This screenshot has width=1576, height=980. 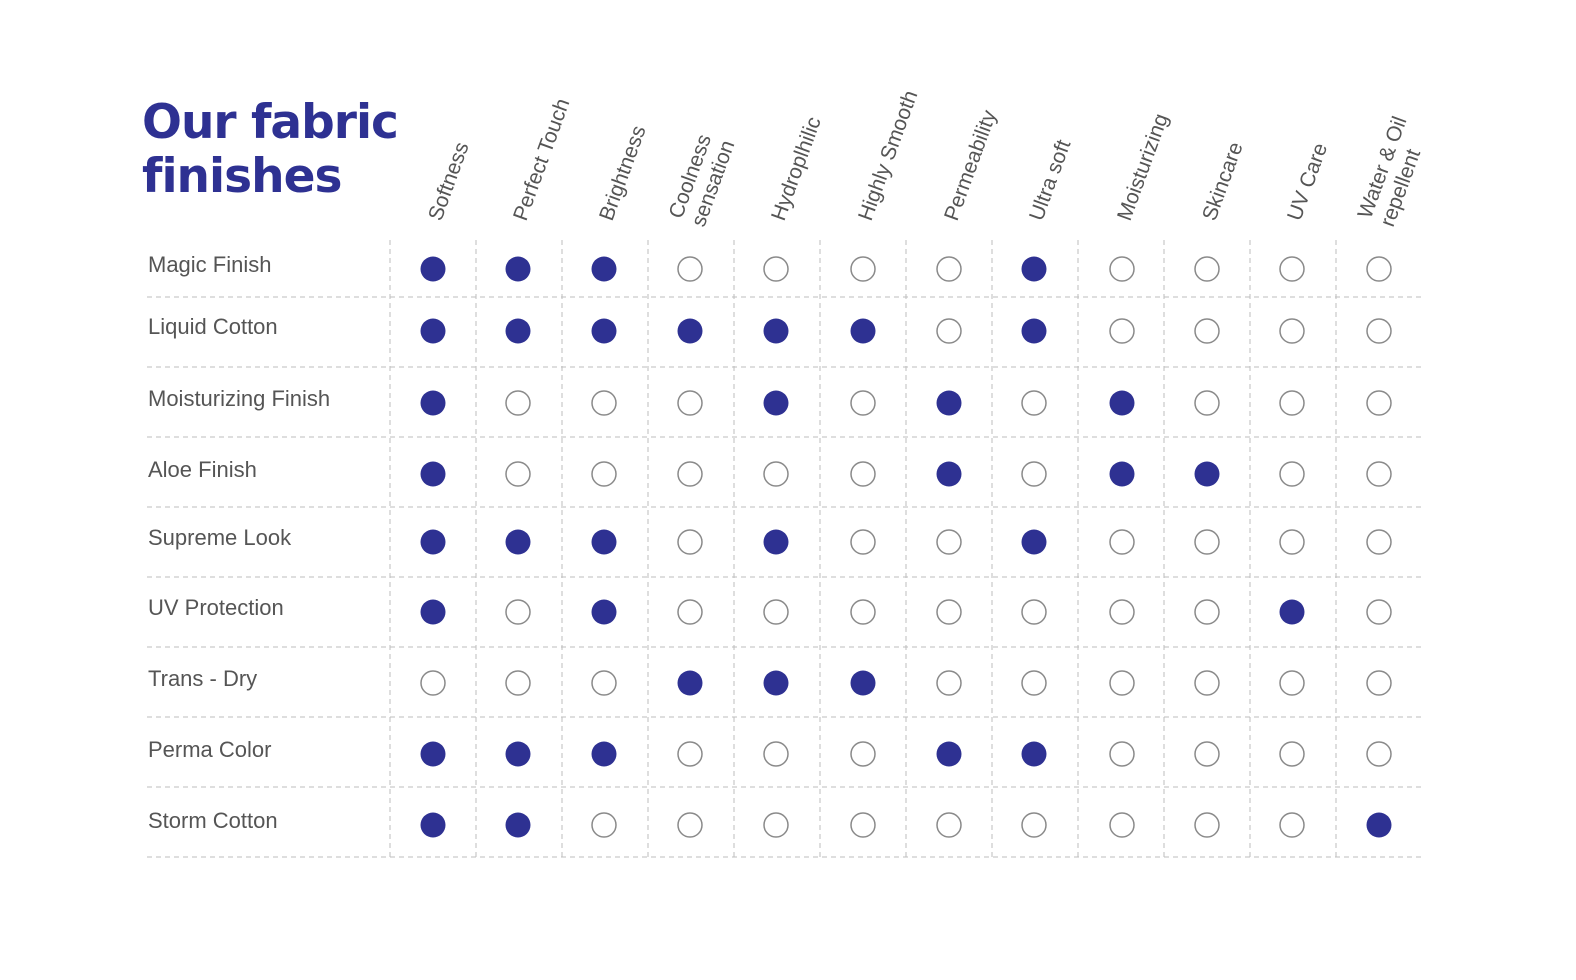 What do you see at coordinates (449, 181) in the screenshot?
I see `column-label-1: Softness` at bounding box center [449, 181].